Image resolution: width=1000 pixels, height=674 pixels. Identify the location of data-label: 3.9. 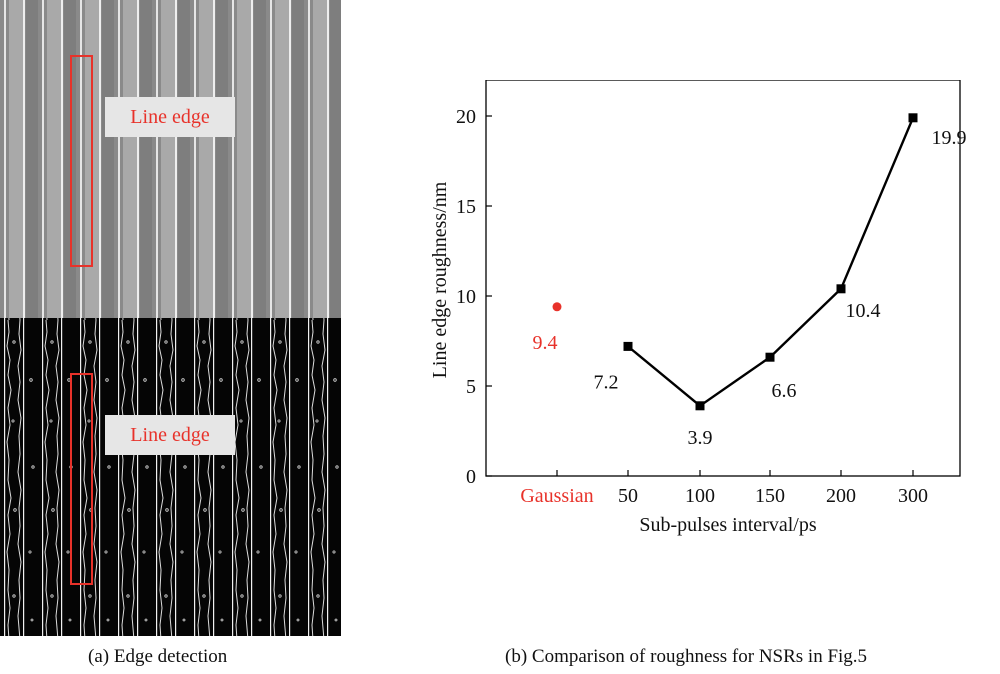
(700, 438).